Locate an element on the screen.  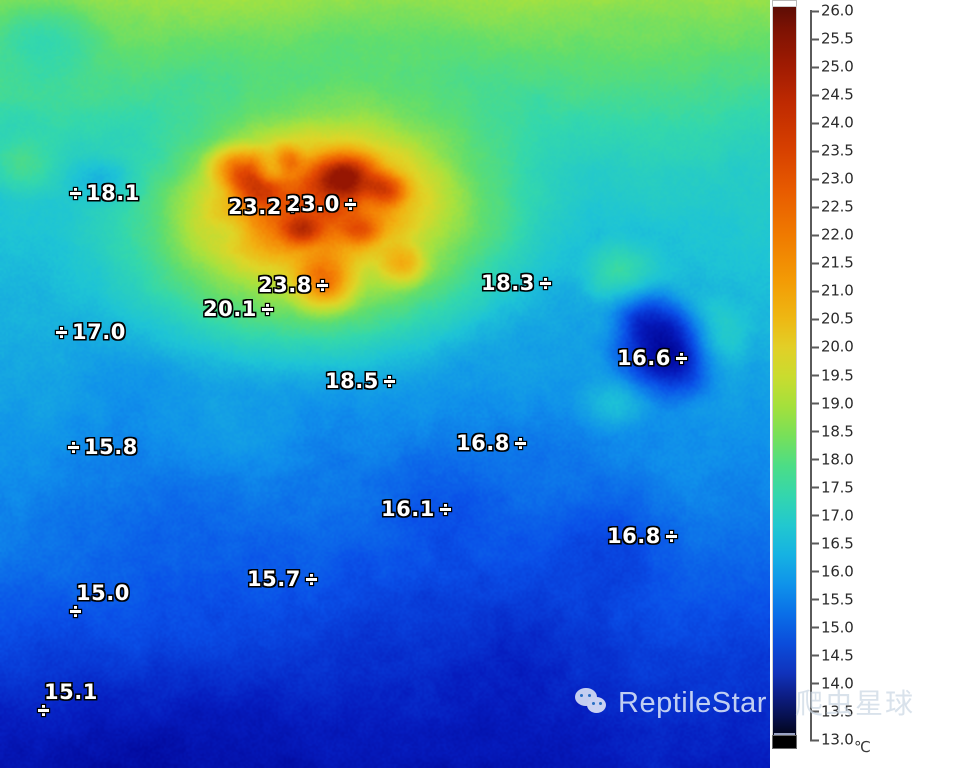
spot-temperature-value: 16.6 is located at coordinates (644, 358).